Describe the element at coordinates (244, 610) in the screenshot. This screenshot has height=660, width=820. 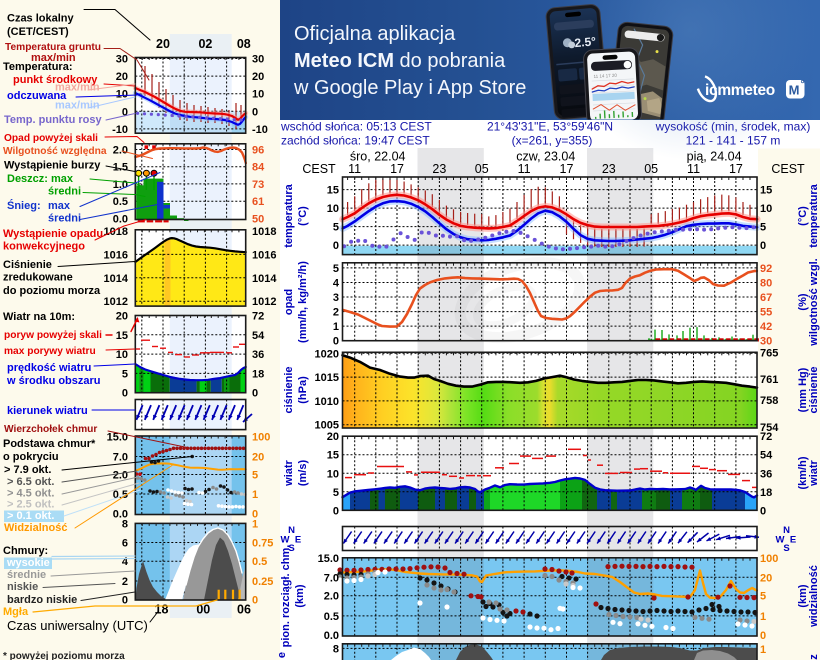
I see `svg-text: 06` at that location.